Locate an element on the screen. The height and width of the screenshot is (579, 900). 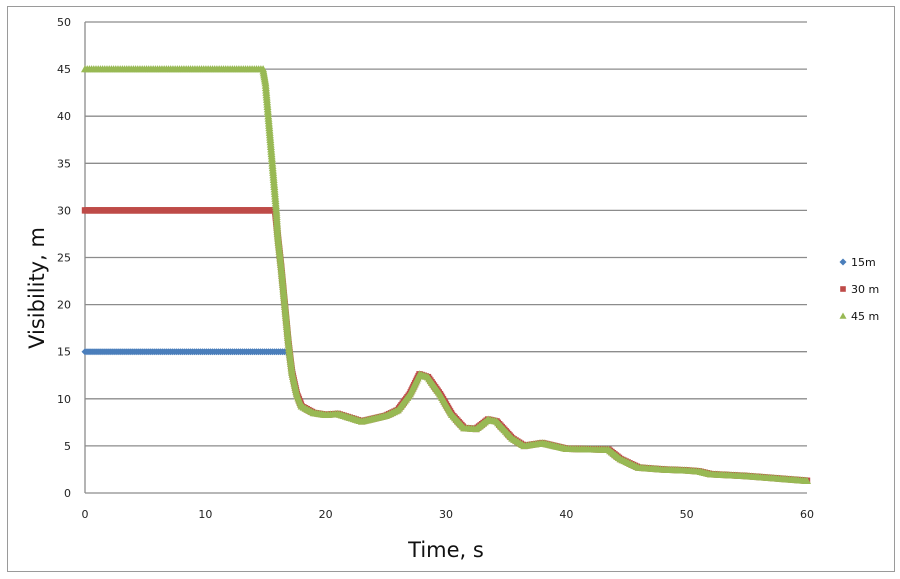
legend-item: 45 m is located at coordinates (859, 316).